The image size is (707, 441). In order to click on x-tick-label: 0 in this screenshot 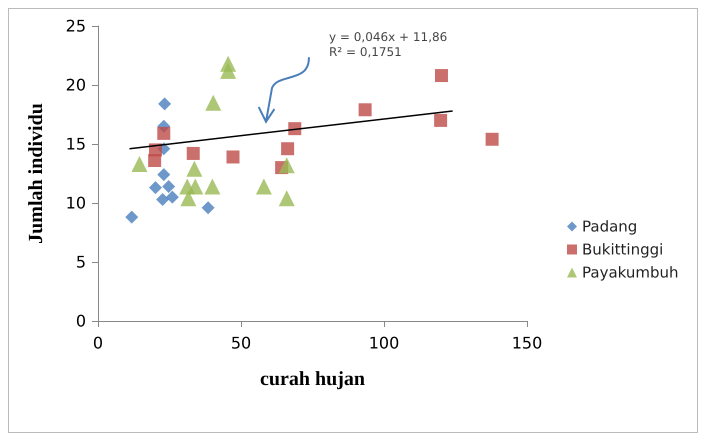, I will do `click(98, 343)`.